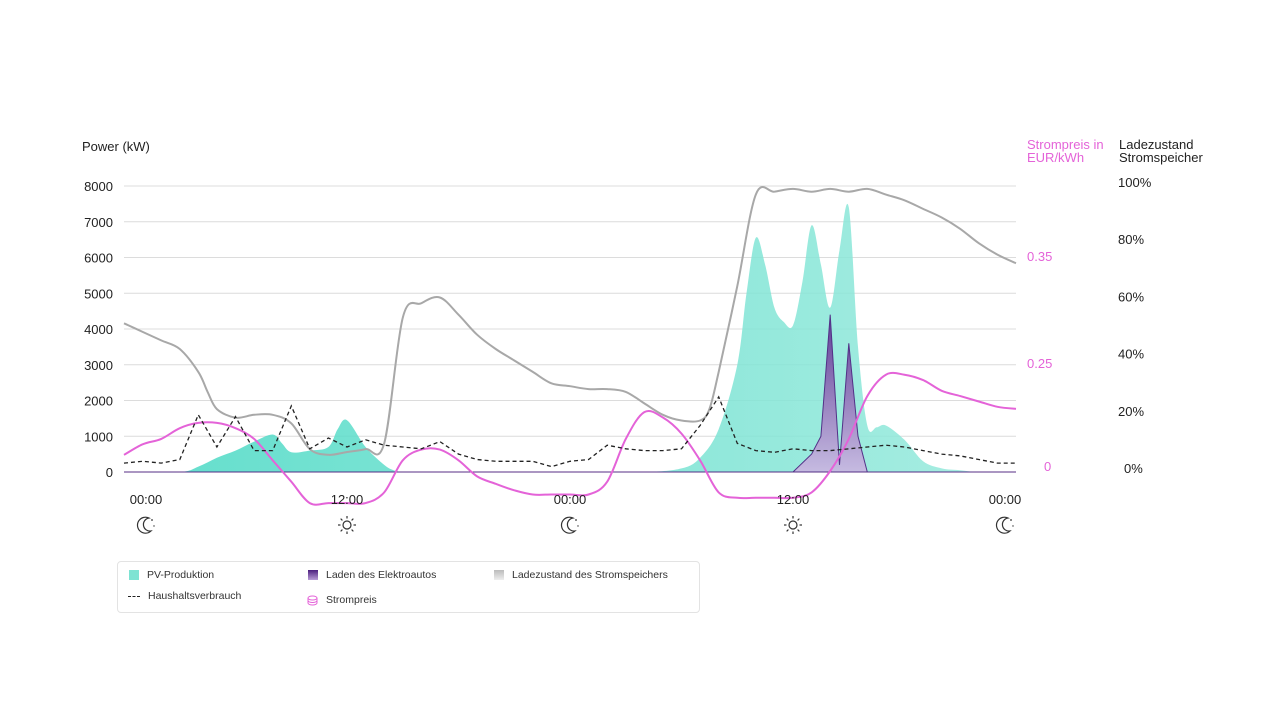 Image resolution: width=1280 pixels, height=720 pixels. I want to click on soc-axis-title-line2: Stromspeicher, so click(1161, 157).